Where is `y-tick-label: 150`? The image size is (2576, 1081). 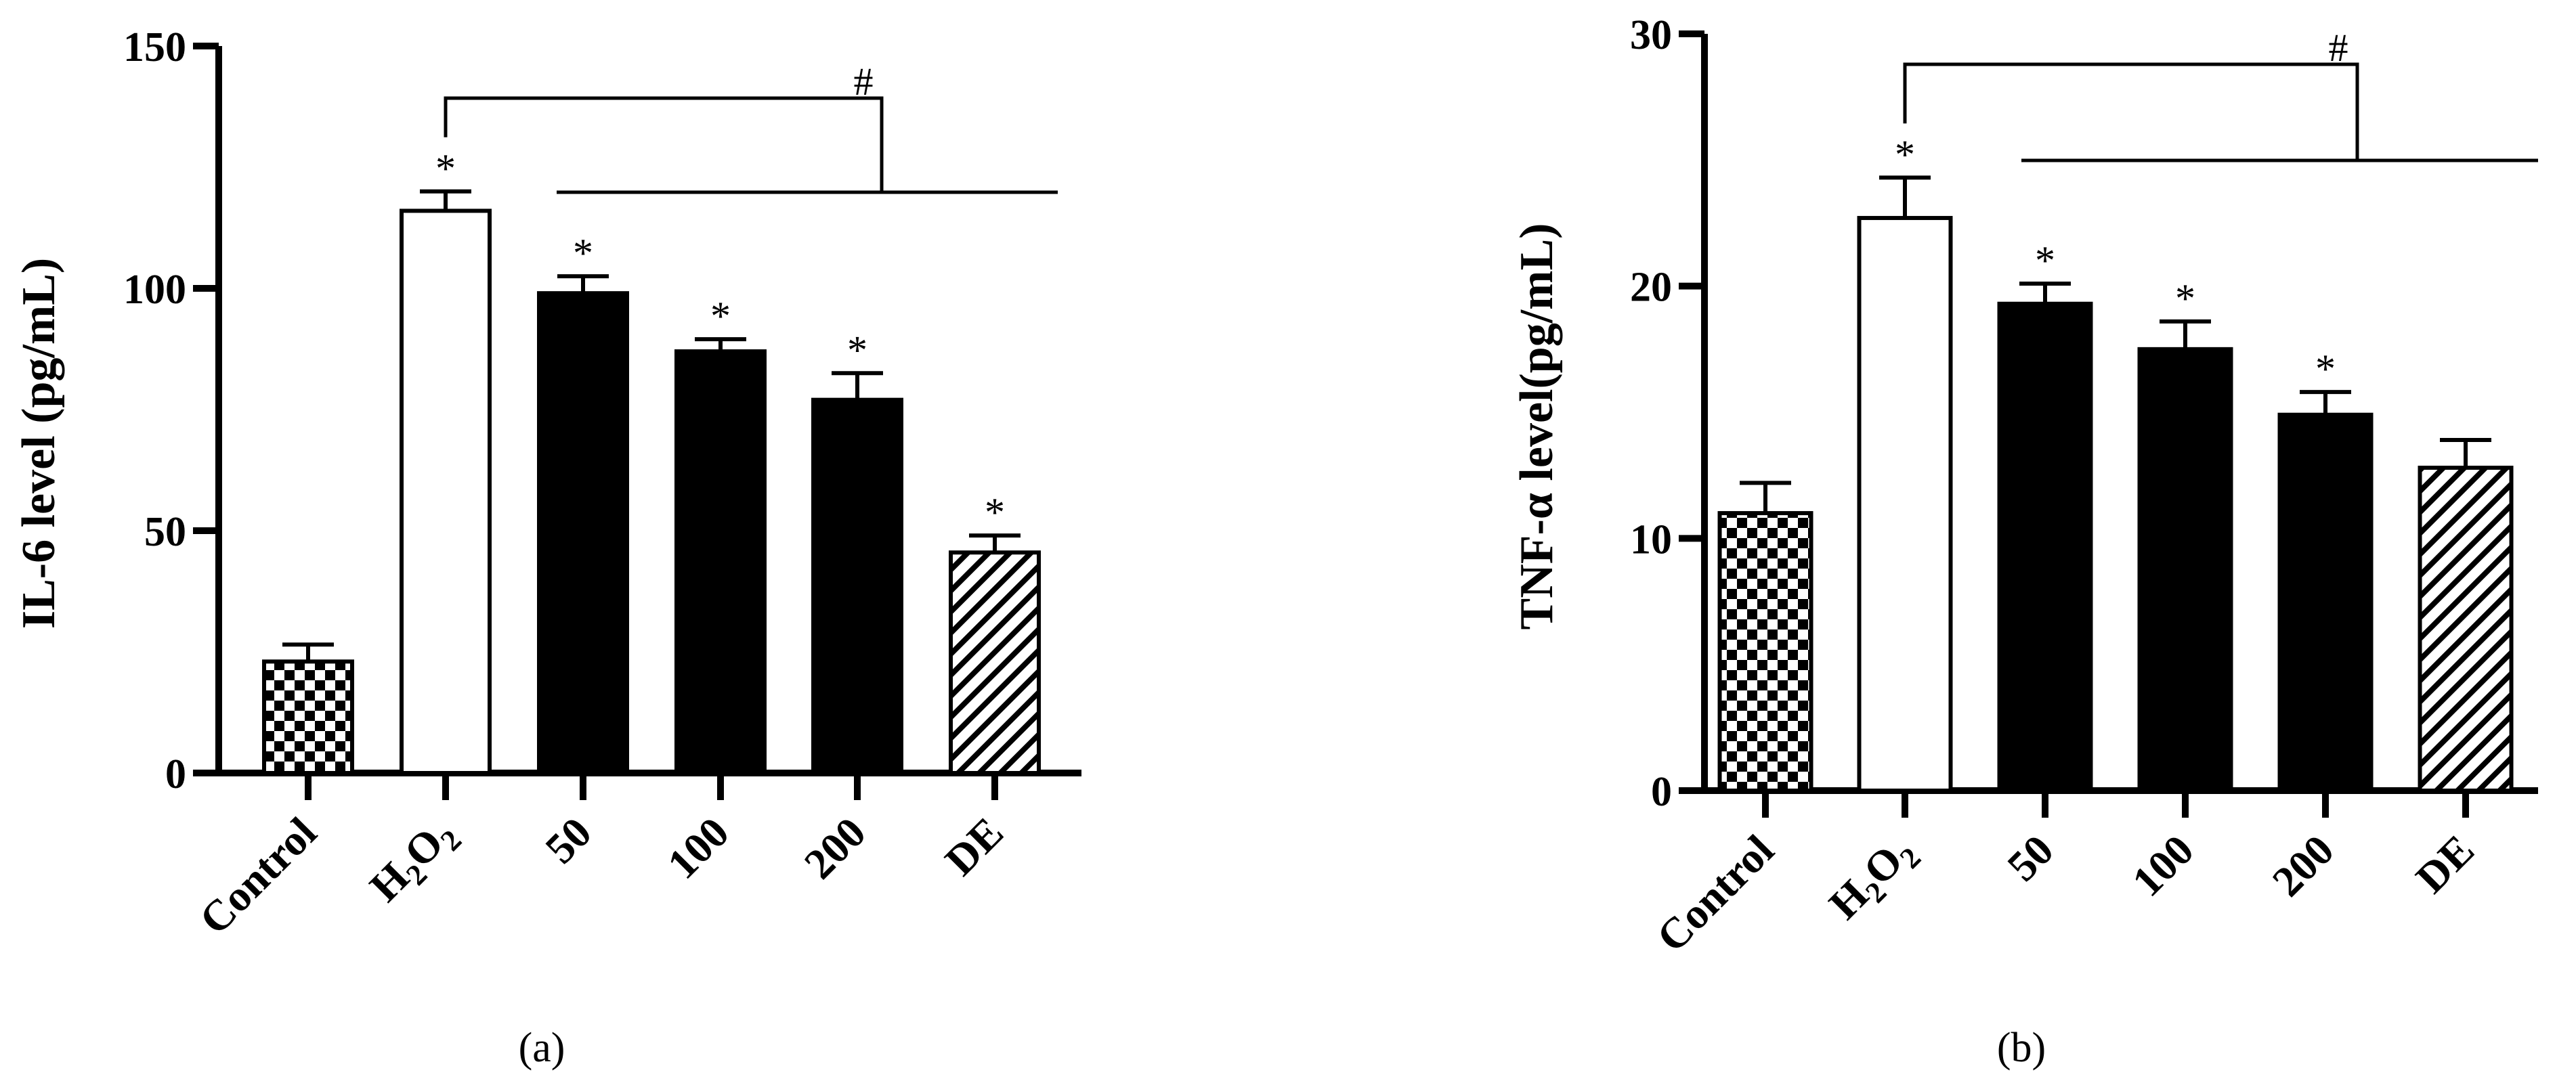
y-tick-label: 150 is located at coordinates (154, 47).